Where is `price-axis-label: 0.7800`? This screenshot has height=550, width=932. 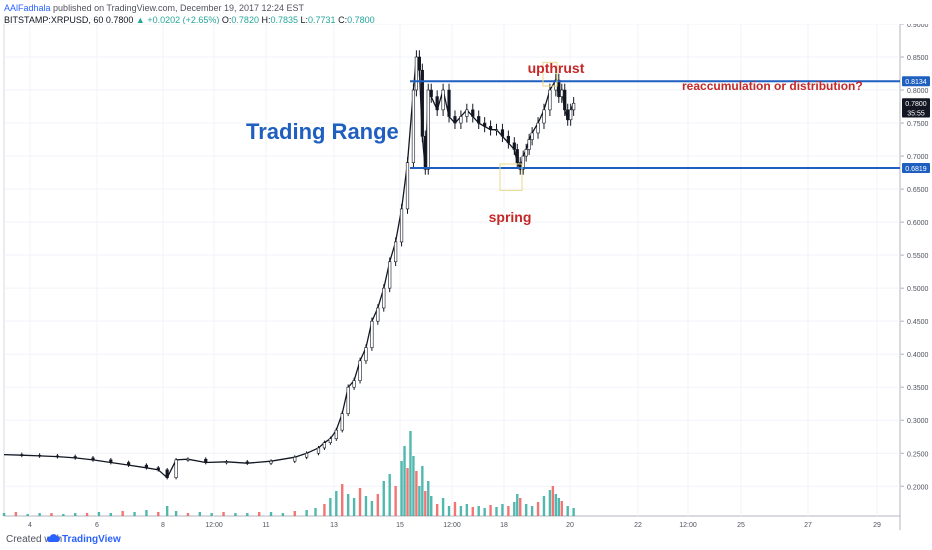
price-axis-label: 0.7800 is located at coordinates (916, 103).